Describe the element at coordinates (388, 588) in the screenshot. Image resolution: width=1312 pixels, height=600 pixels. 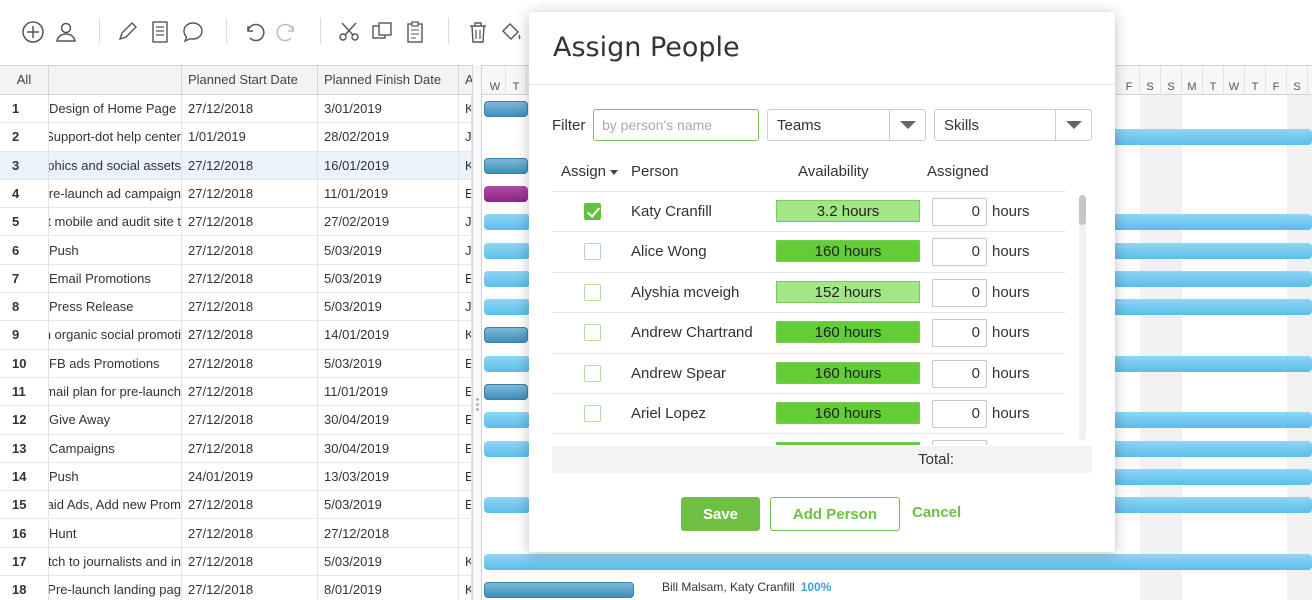
I see `planned-finish-cell: 8/01/2019` at that location.